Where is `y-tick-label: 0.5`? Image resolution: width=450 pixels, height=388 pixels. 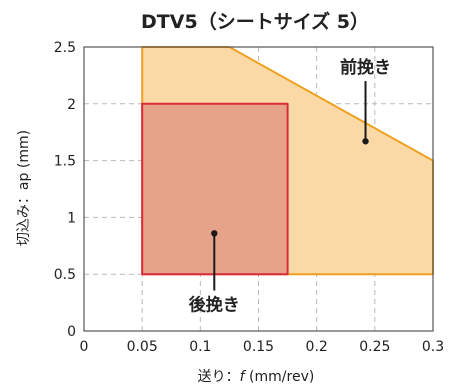
y-tick-label: 0.5 is located at coordinates (65, 275).